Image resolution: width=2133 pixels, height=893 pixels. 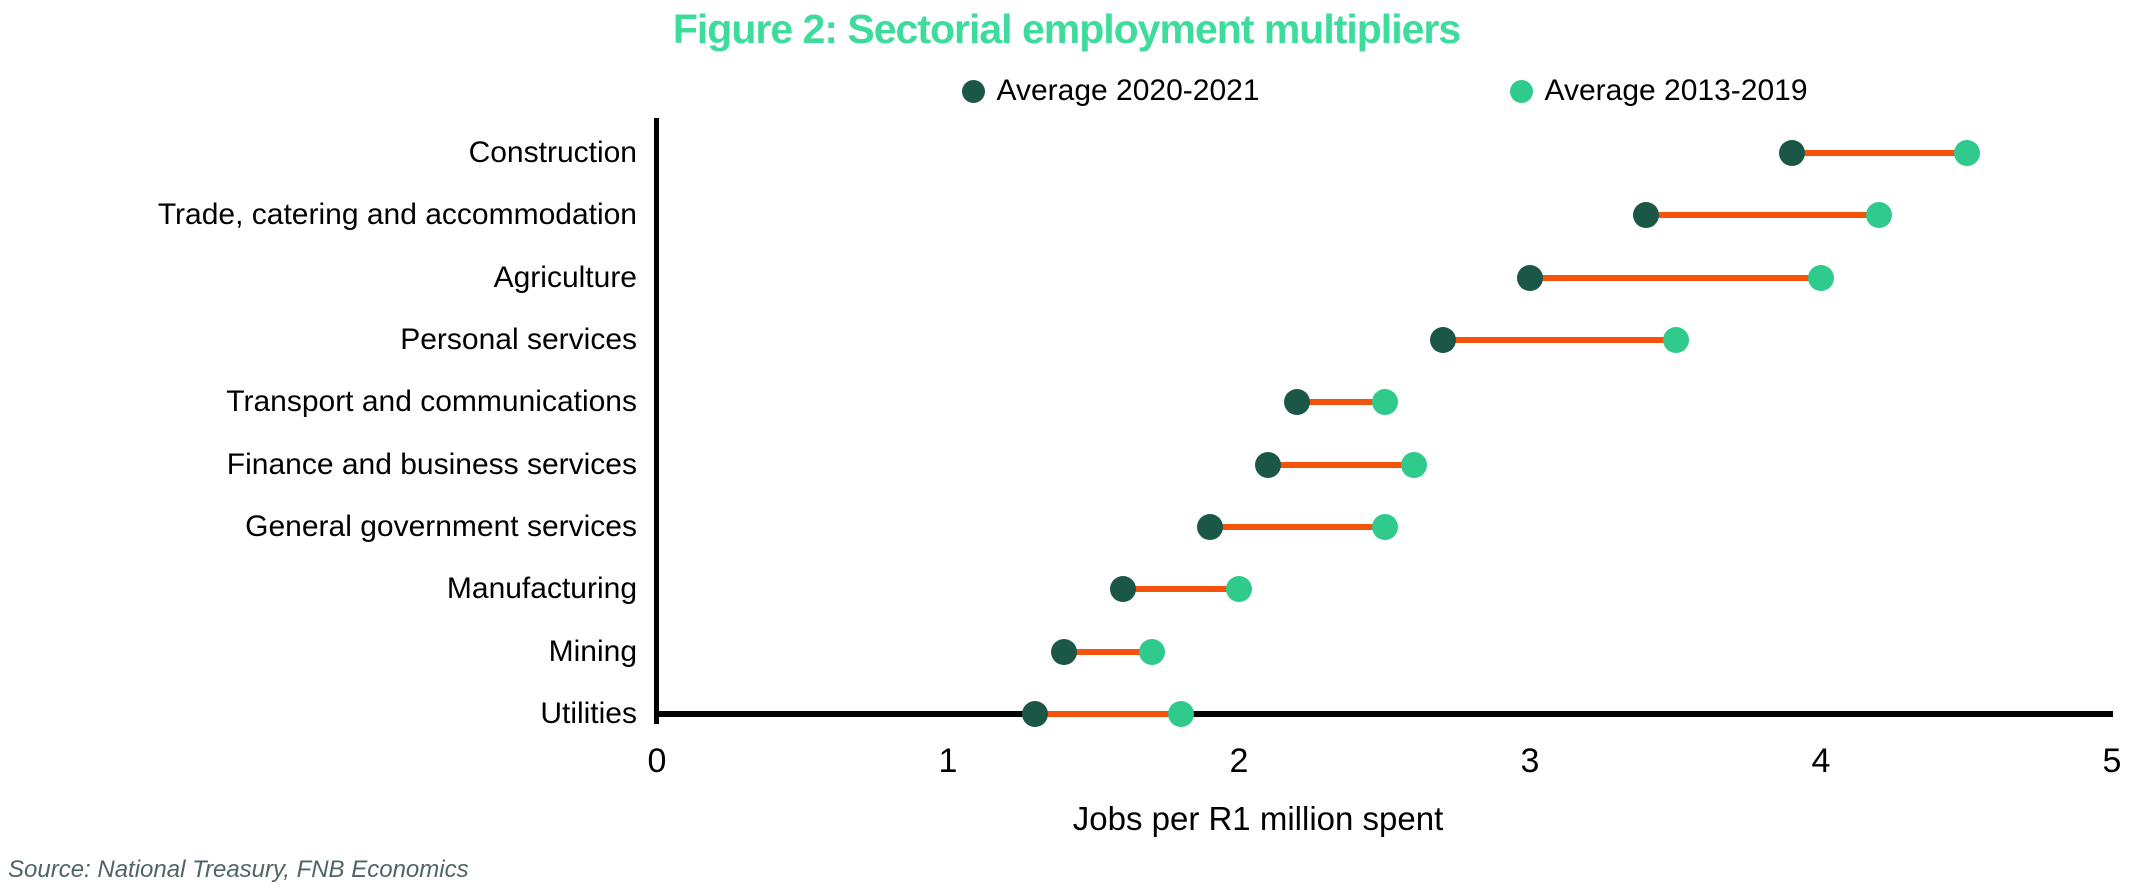 I want to click on legend-item-avg-2013-2019: Average 2013-2019, so click(x=1658, y=91).